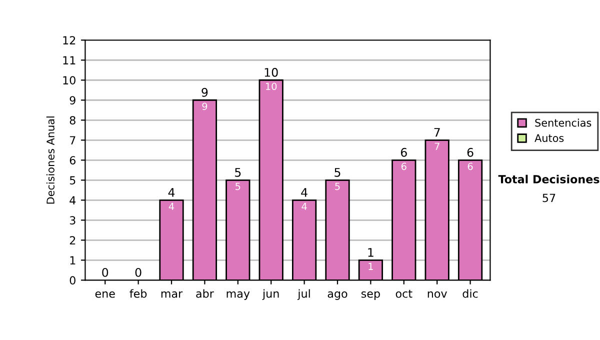 This screenshot has height=340, width=600. What do you see at coordinates (437, 132) in the screenshot?
I see `total-label: 7` at bounding box center [437, 132].